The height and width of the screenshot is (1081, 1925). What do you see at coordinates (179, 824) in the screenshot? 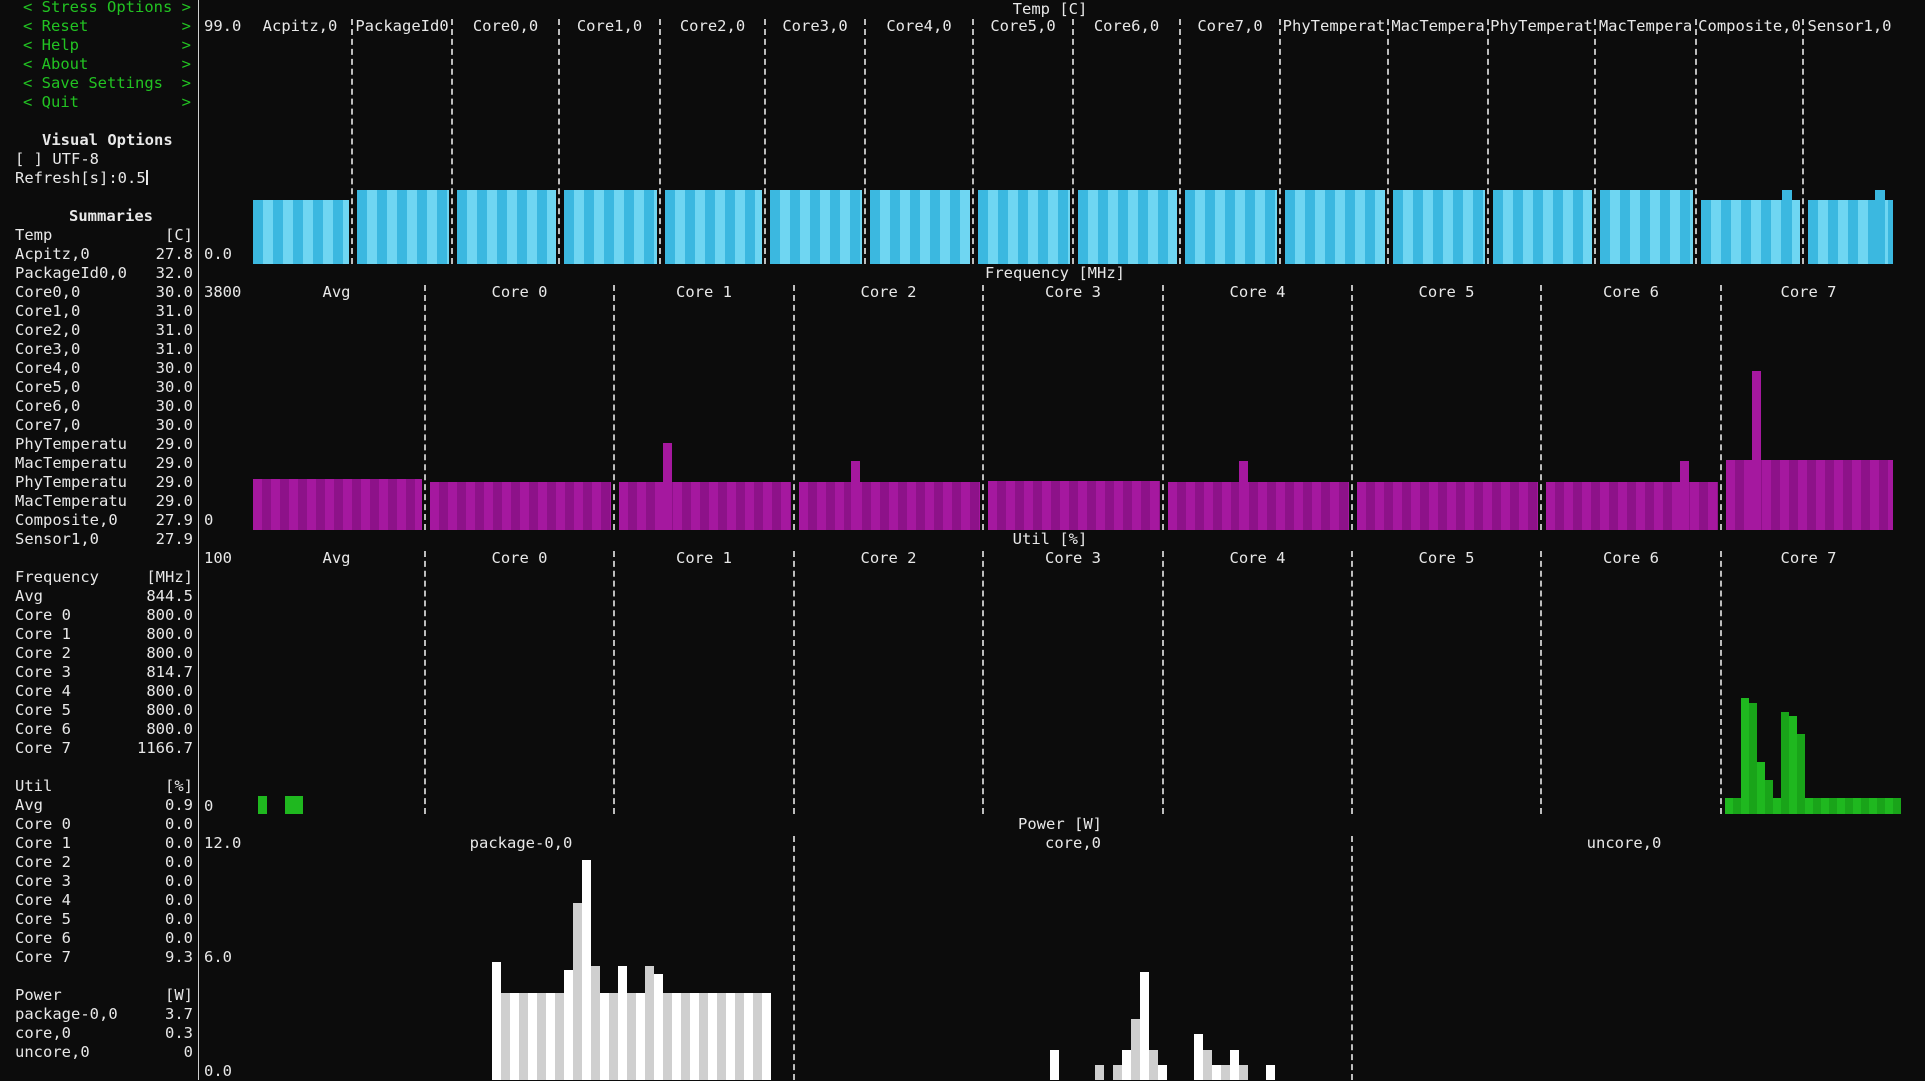
I see `sensor-value: 0.0` at bounding box center [179, 824].